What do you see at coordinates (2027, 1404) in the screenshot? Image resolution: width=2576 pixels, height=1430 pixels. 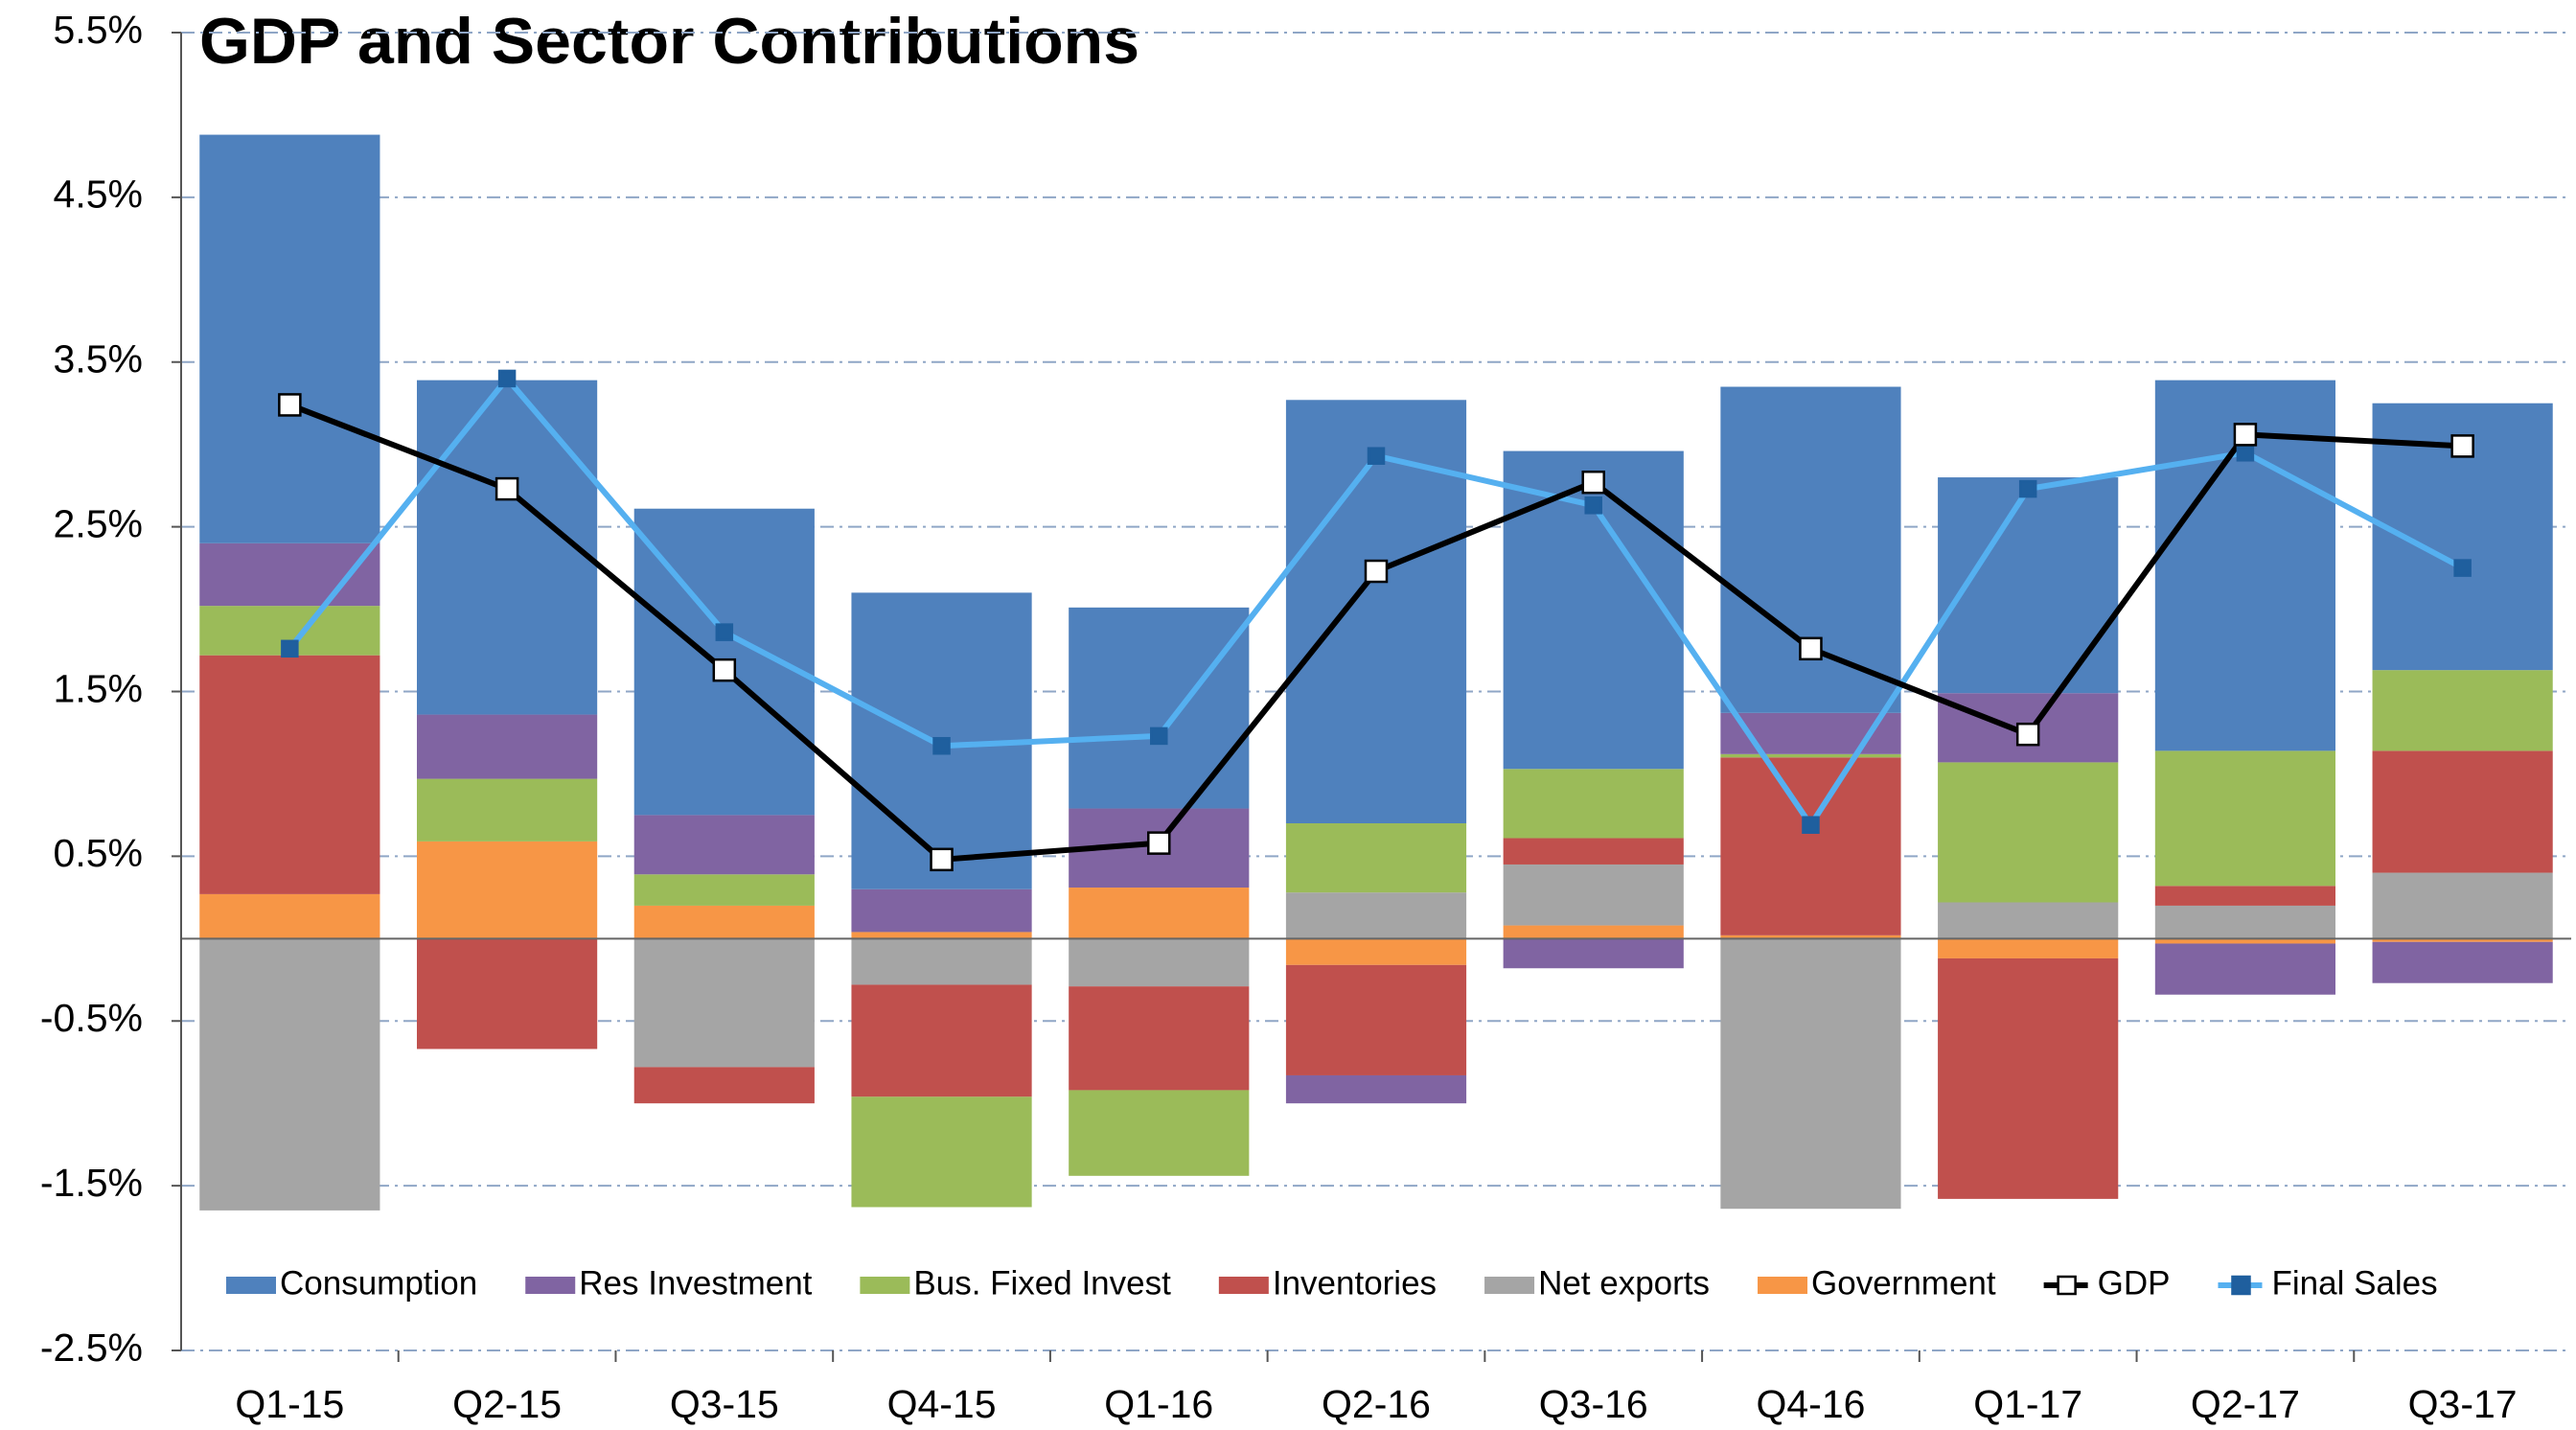 I see `x-tick-label: Q1-17` at bounding box center [2027, 1404].